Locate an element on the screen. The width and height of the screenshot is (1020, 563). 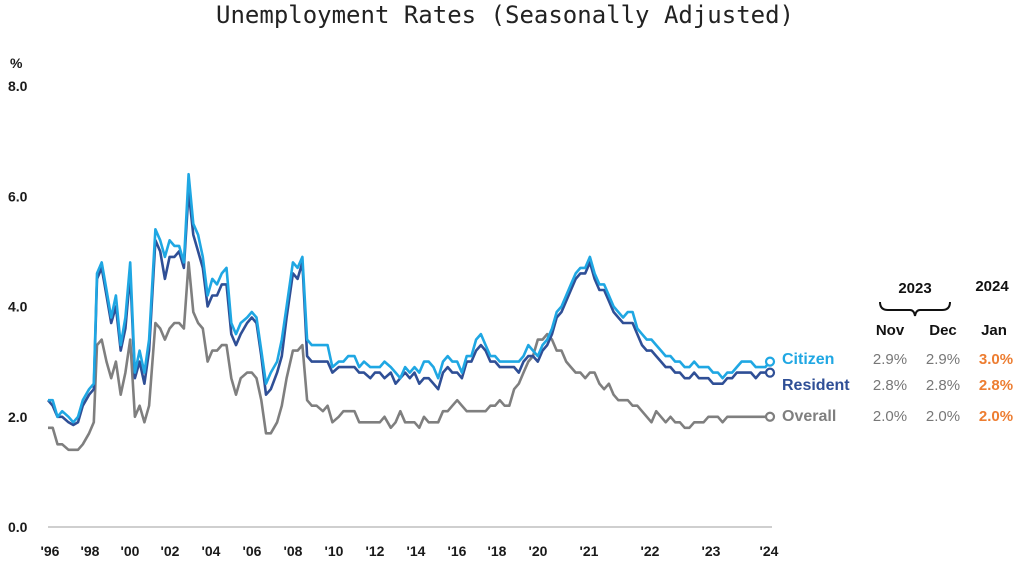
x-tick-label: '14 is located at coordinates (416, 551).